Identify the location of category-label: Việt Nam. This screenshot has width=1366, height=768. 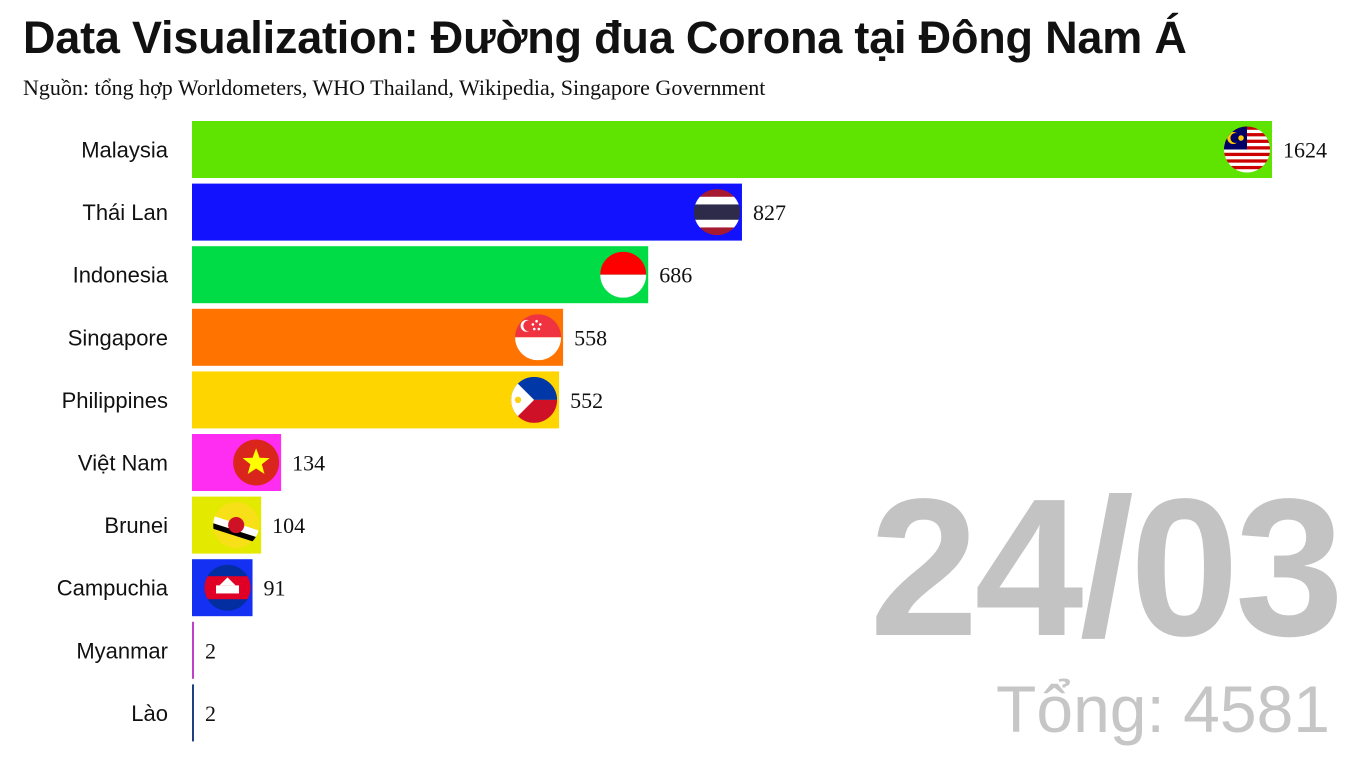
(123, 463).